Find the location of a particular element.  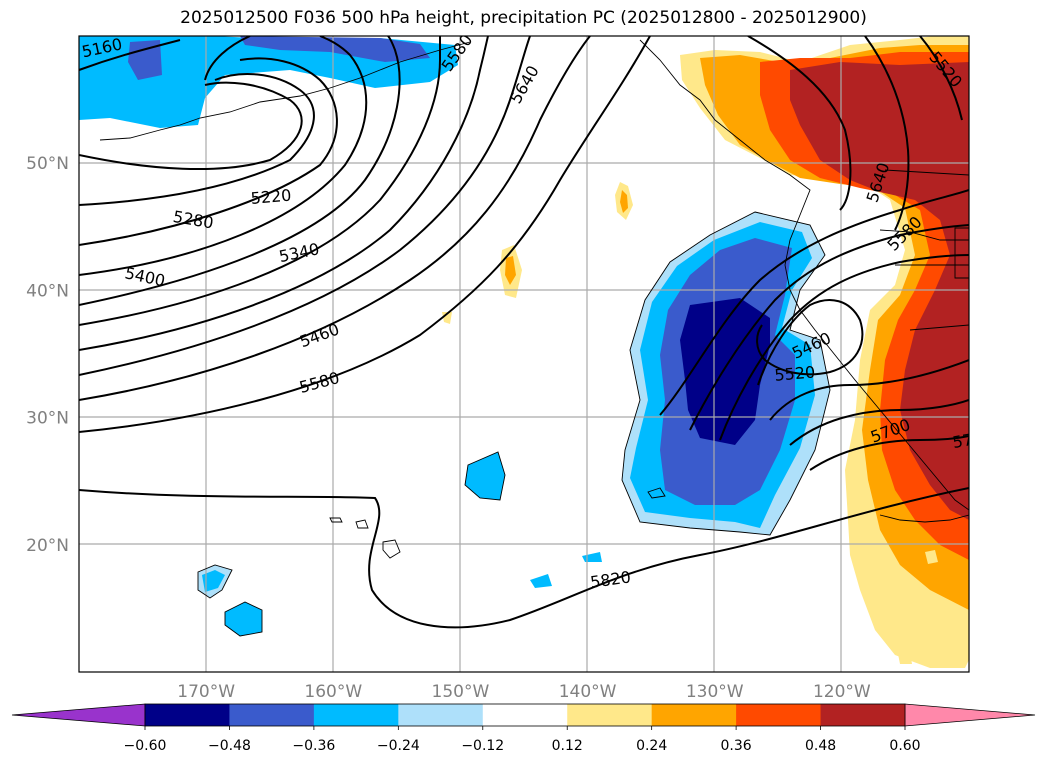

colorbar-tick-label: 0.48 is located at coordinates (820, 746).